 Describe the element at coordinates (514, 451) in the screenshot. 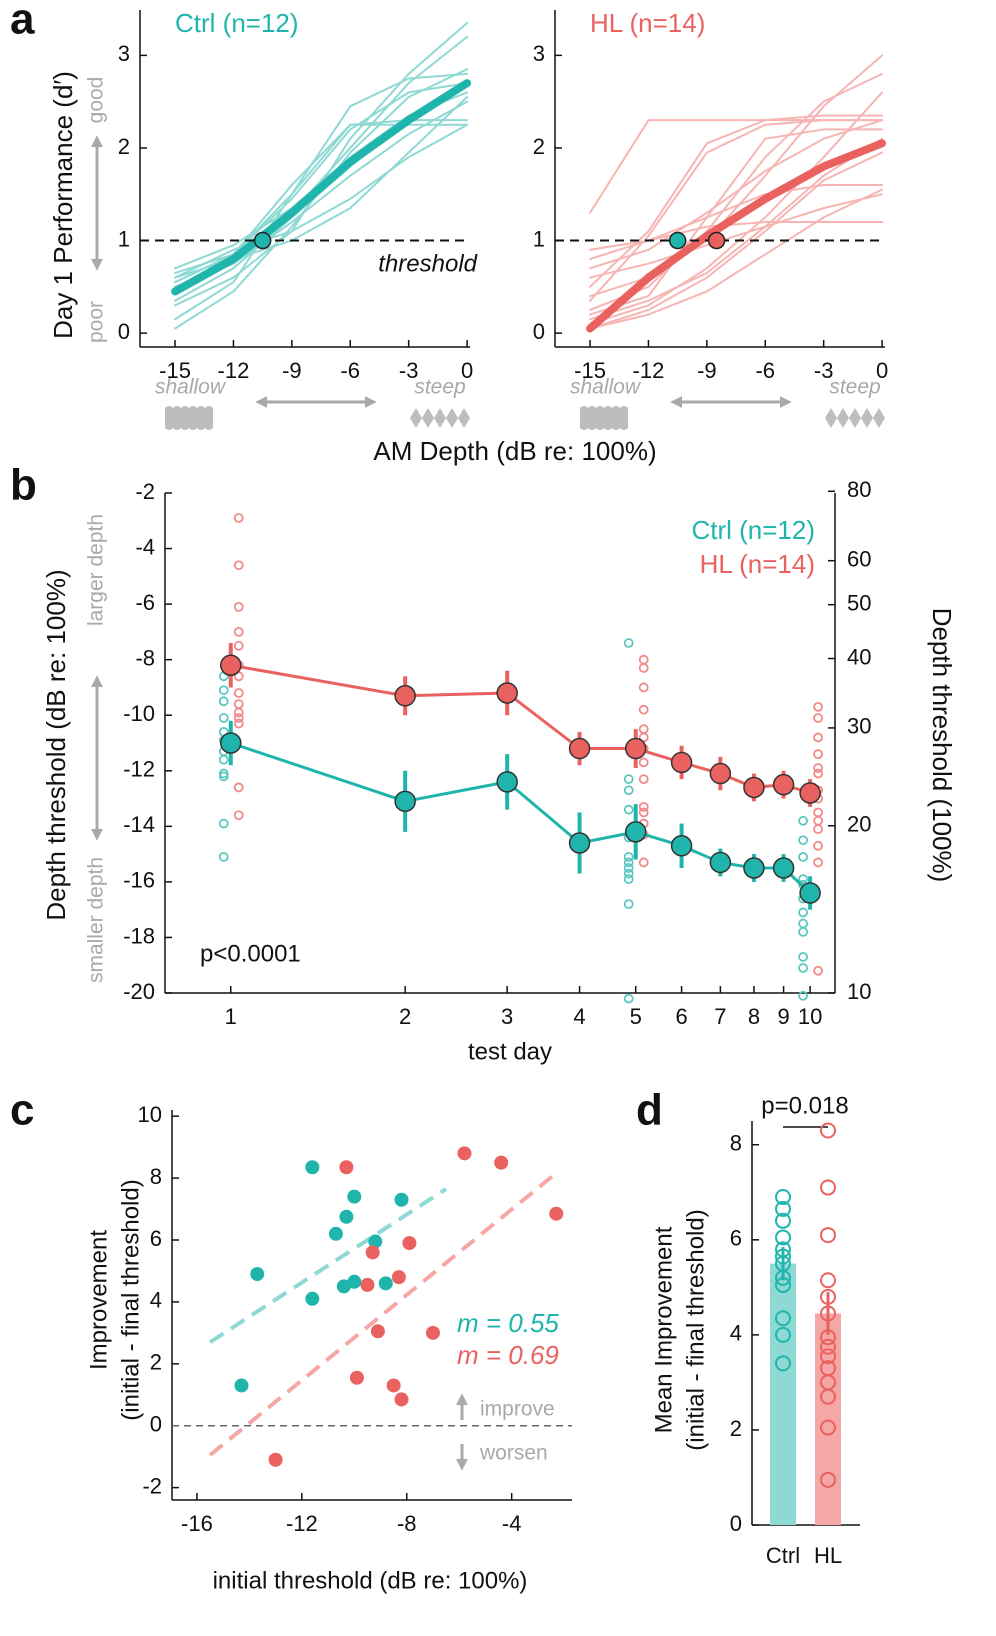

I see `x-axis-label: AM Depth (dB re: 100%)` at that location.